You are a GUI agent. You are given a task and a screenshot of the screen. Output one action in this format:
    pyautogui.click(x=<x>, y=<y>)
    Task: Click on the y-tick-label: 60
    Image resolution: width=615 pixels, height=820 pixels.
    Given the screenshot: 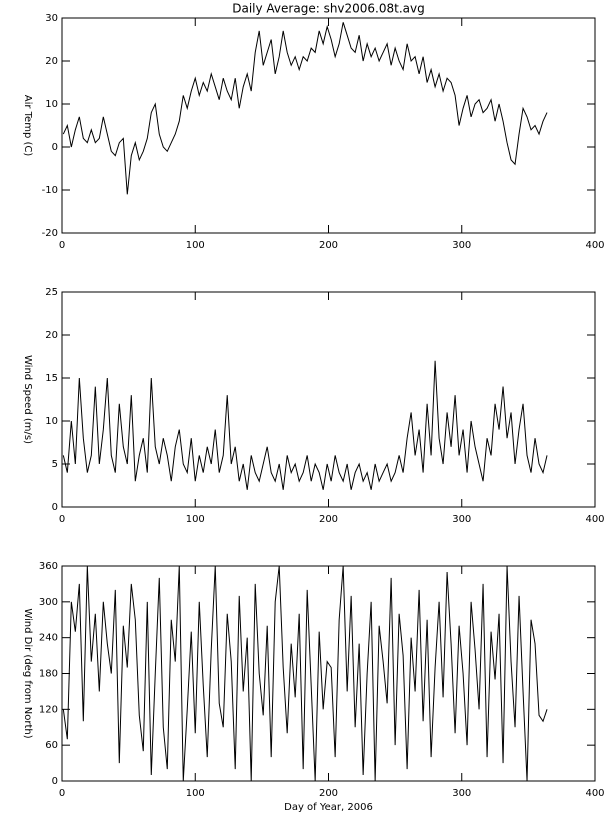 What is the action you would take?
    pyautogui.click(x=51, y=745)
    